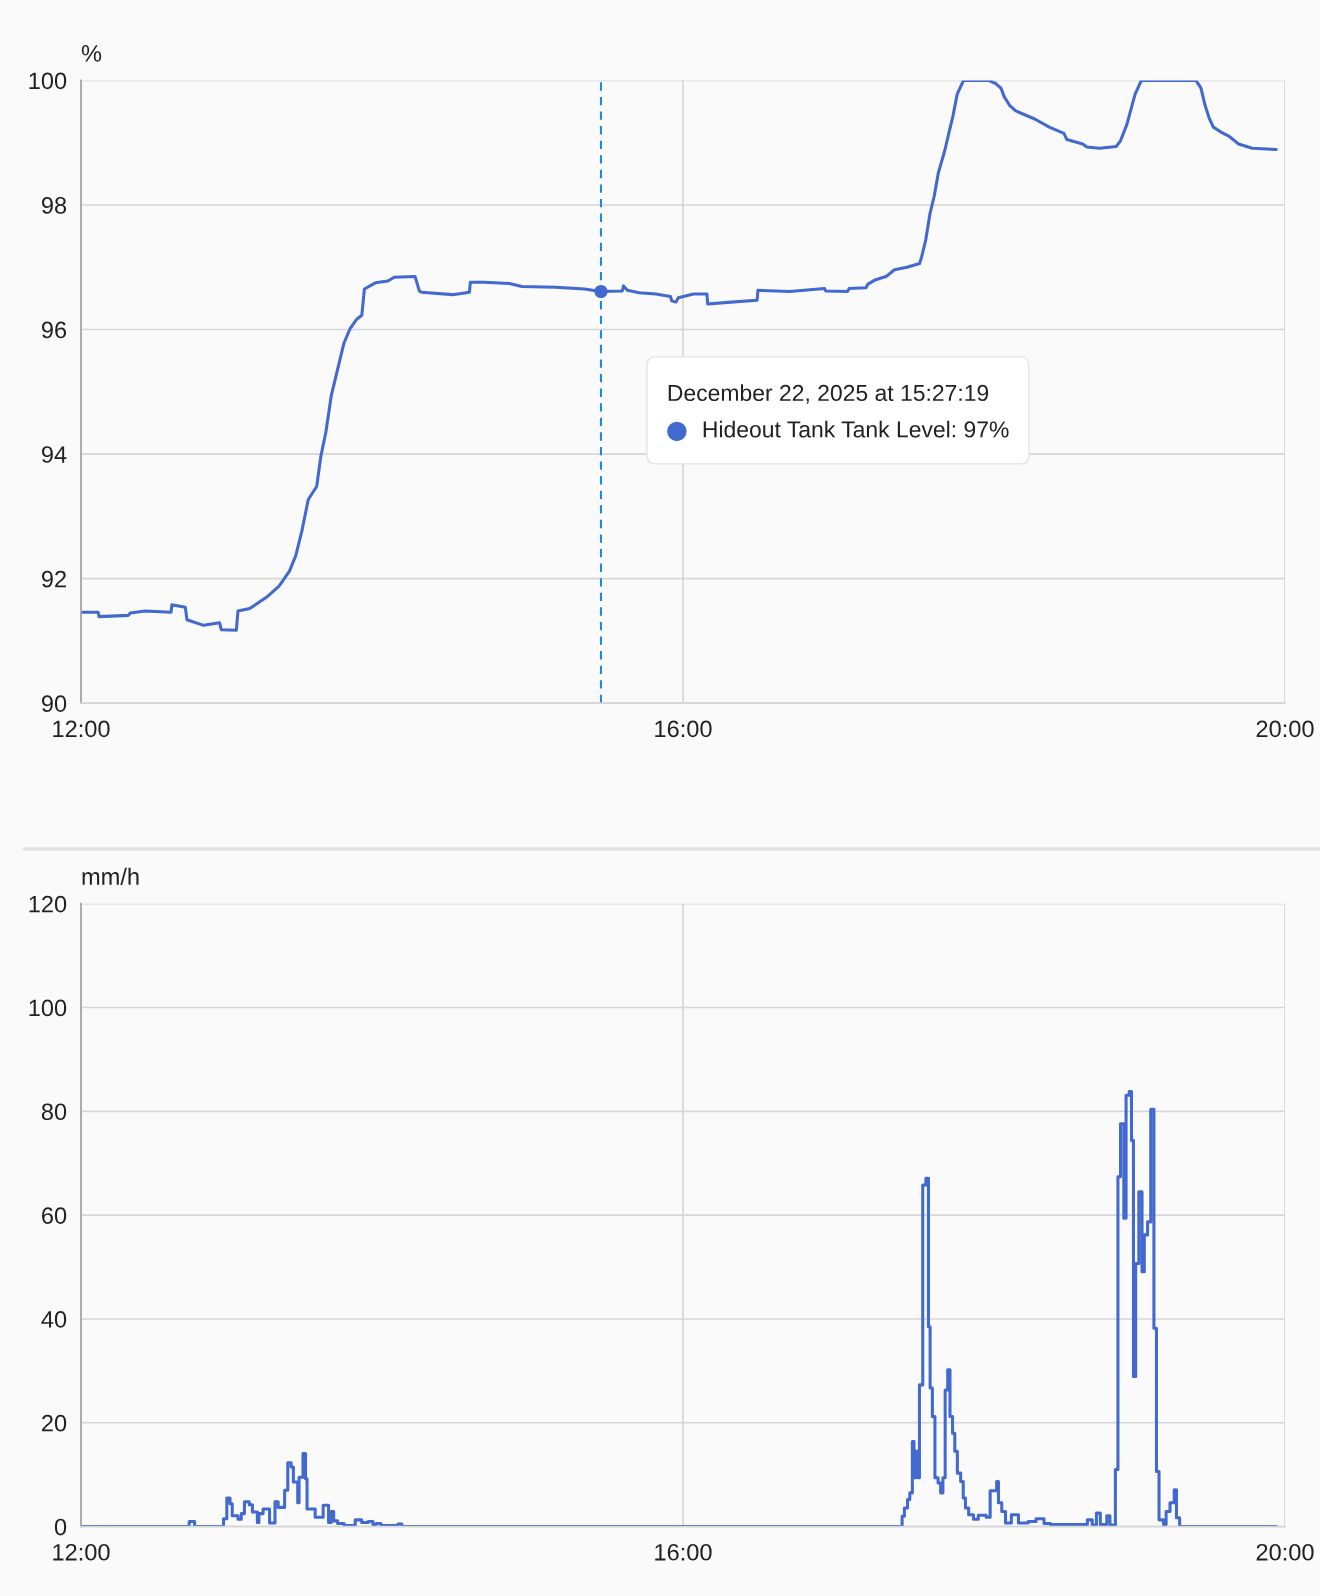 Image resolution: width=1320 pixels, height=1596 pixels. Describe the element at coordinates (54, 205) in the screenshot. I see `y-tick-label: 98` at that location.